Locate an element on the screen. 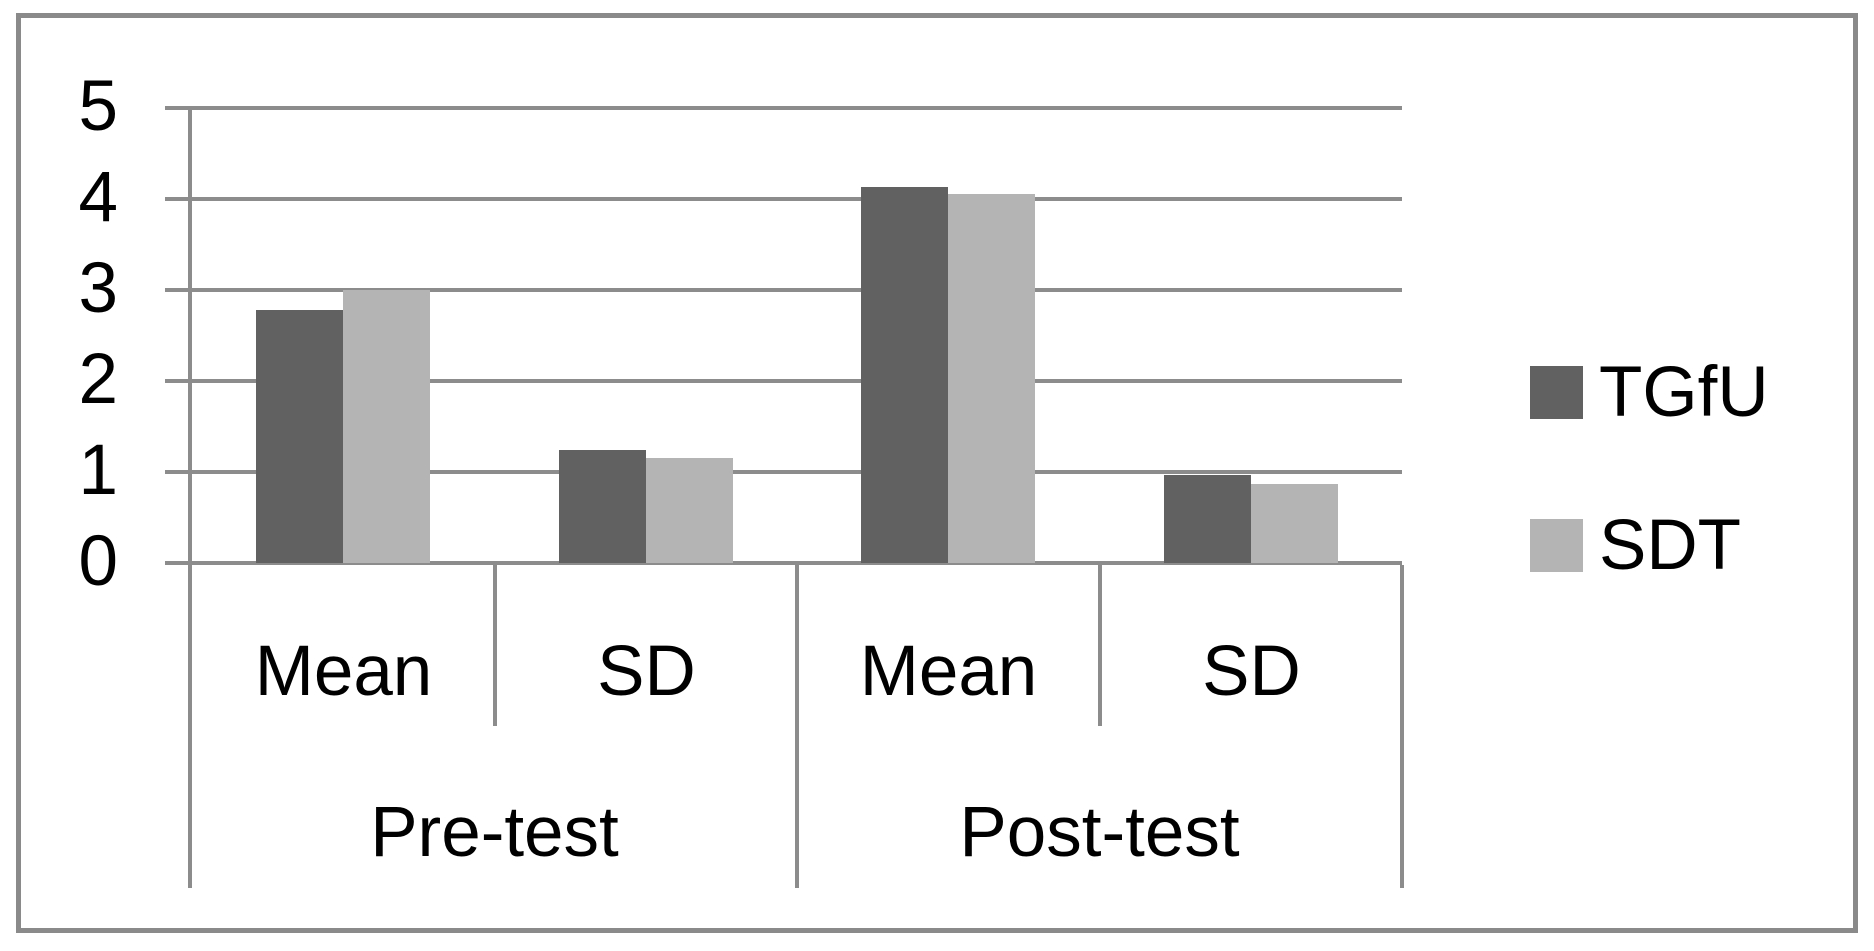 The image size is (1874, 951). legend-swatch-sdt is located at coordinates (1556, 545).